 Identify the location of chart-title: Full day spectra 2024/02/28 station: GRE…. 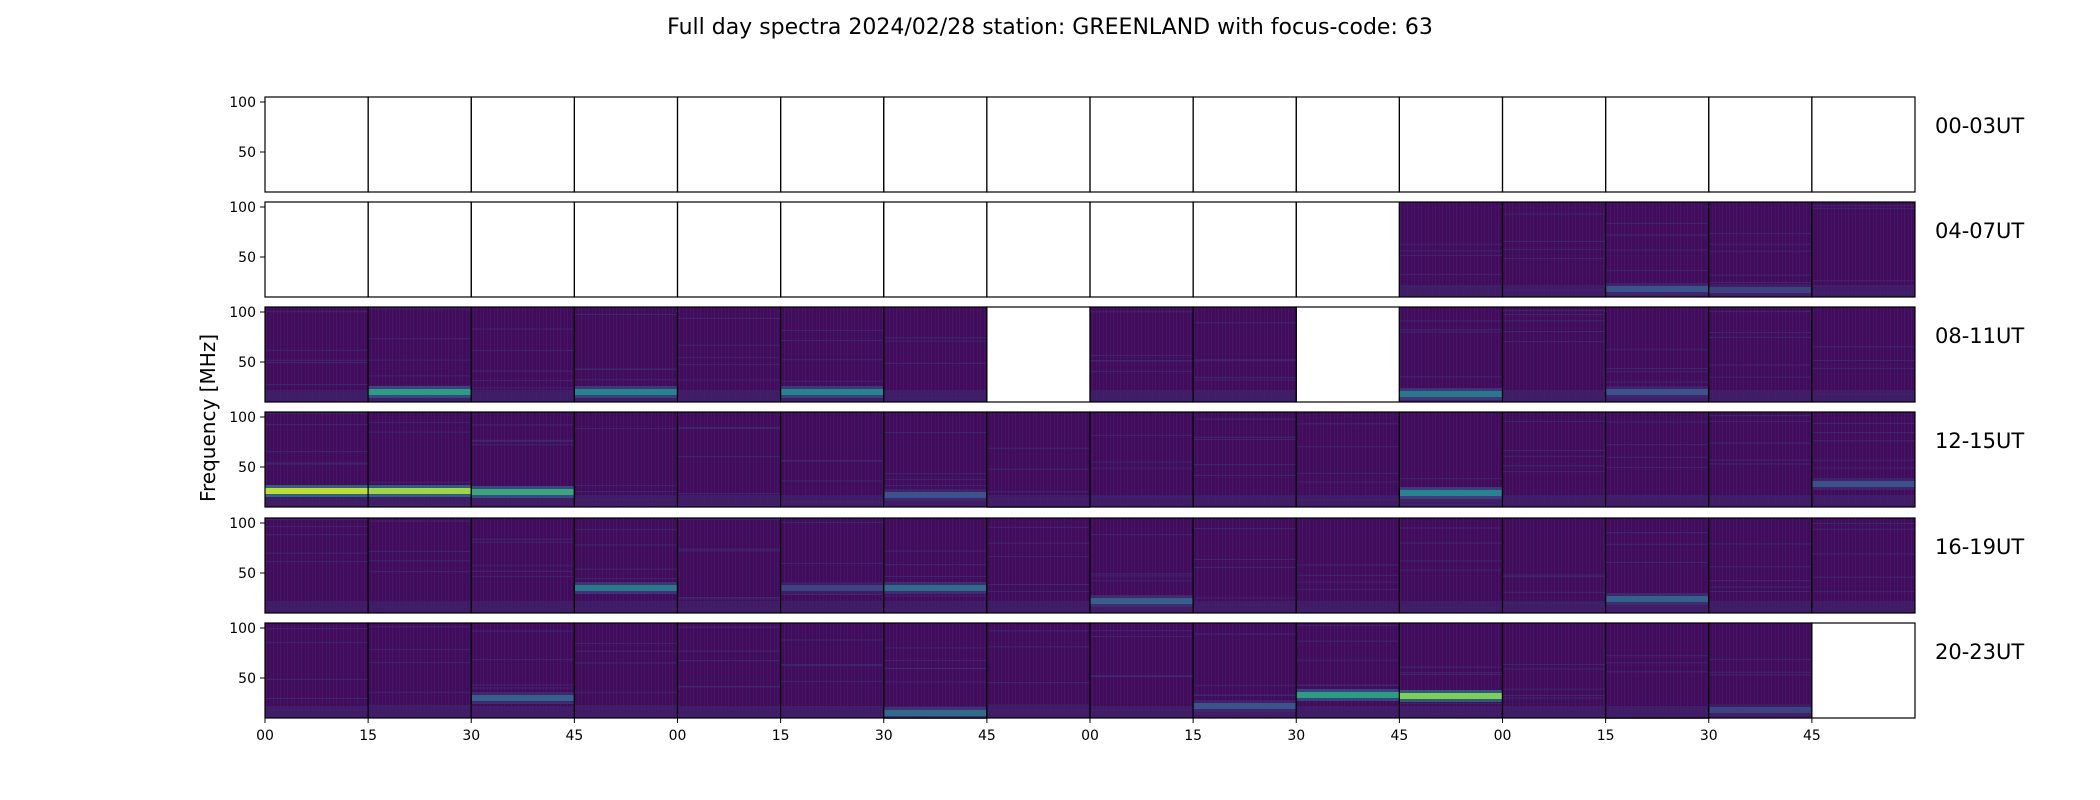
(1050, 27).